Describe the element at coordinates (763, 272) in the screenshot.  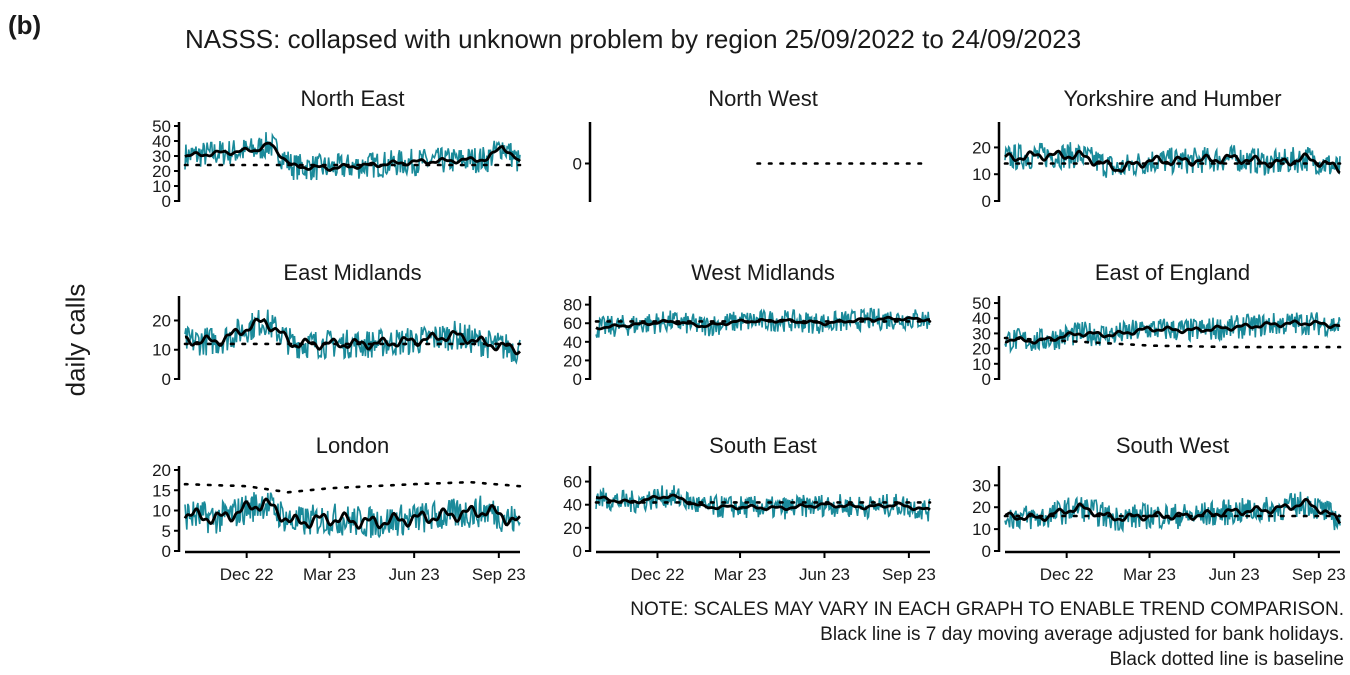
I see `panel-title: West Midlands` at that location.